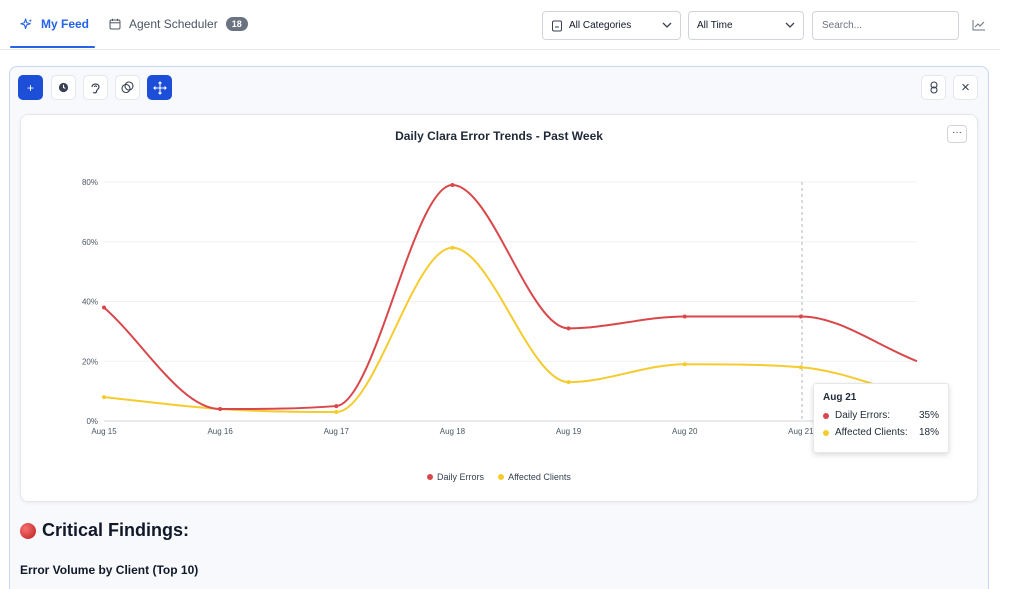 The image size is (1024, 589). I want to click on link-button, so click(933, 87).